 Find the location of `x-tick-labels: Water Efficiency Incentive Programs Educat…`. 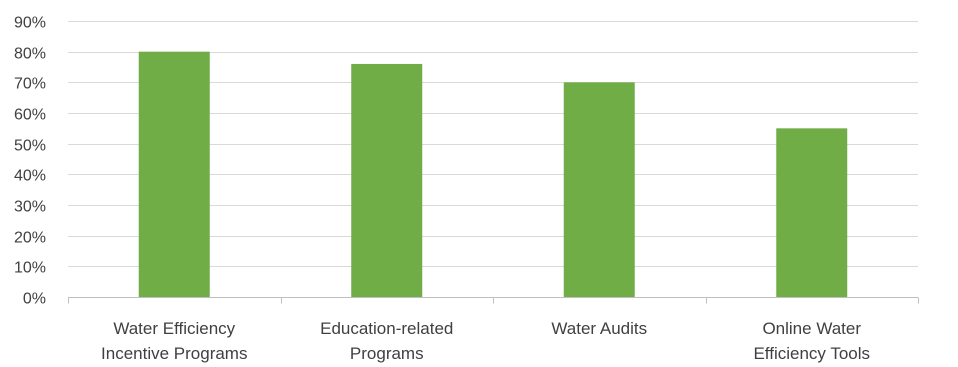

x-tick-labels: Water Efficiency Incentive Programs Educat… is located at coordinates (485, 341).